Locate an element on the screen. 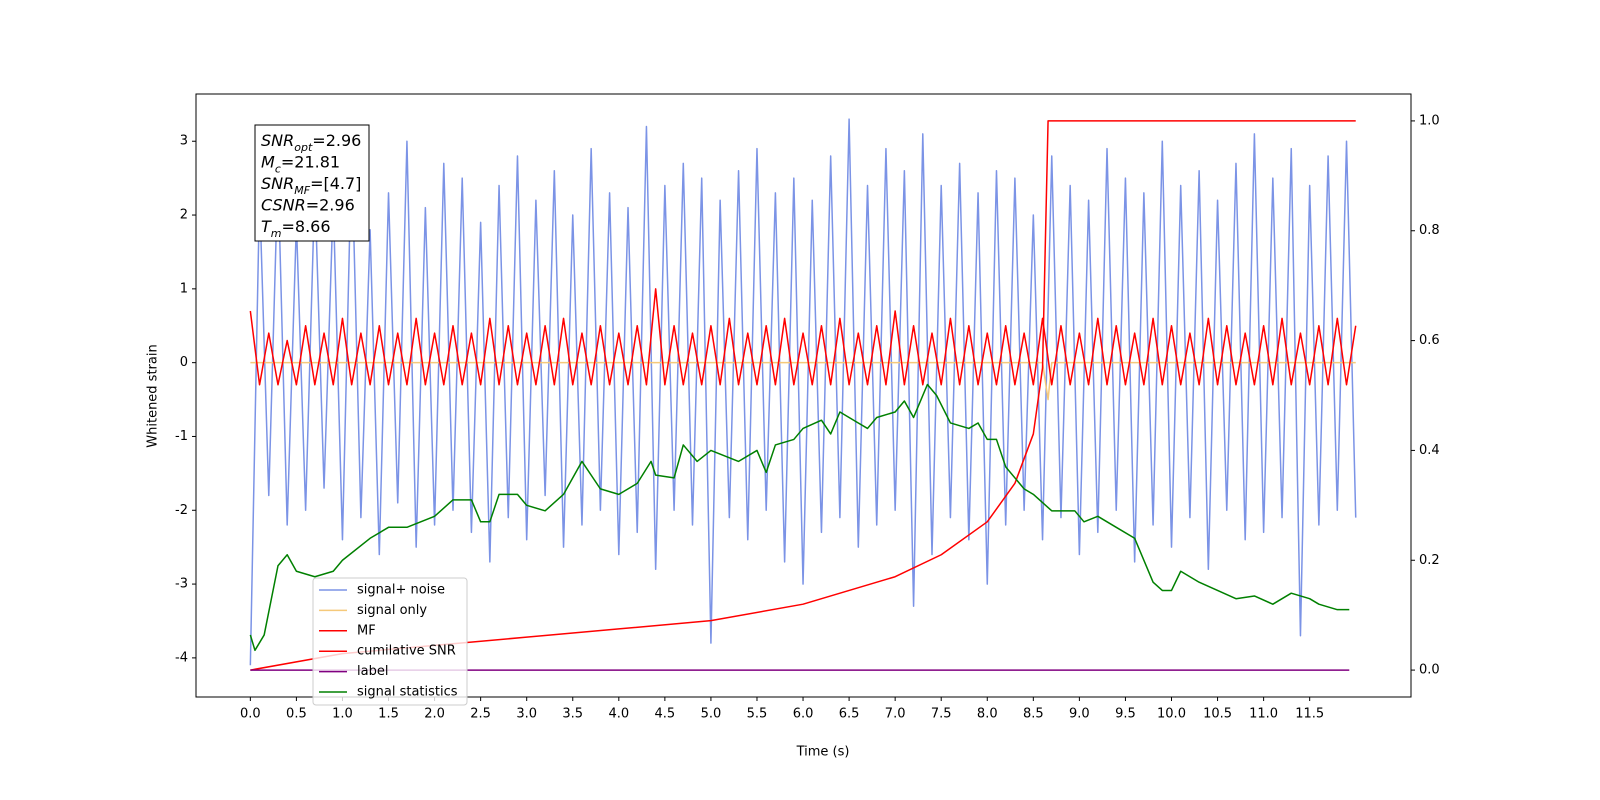  x-tick-label: 9.0 is located at coordinates (1079, 714).